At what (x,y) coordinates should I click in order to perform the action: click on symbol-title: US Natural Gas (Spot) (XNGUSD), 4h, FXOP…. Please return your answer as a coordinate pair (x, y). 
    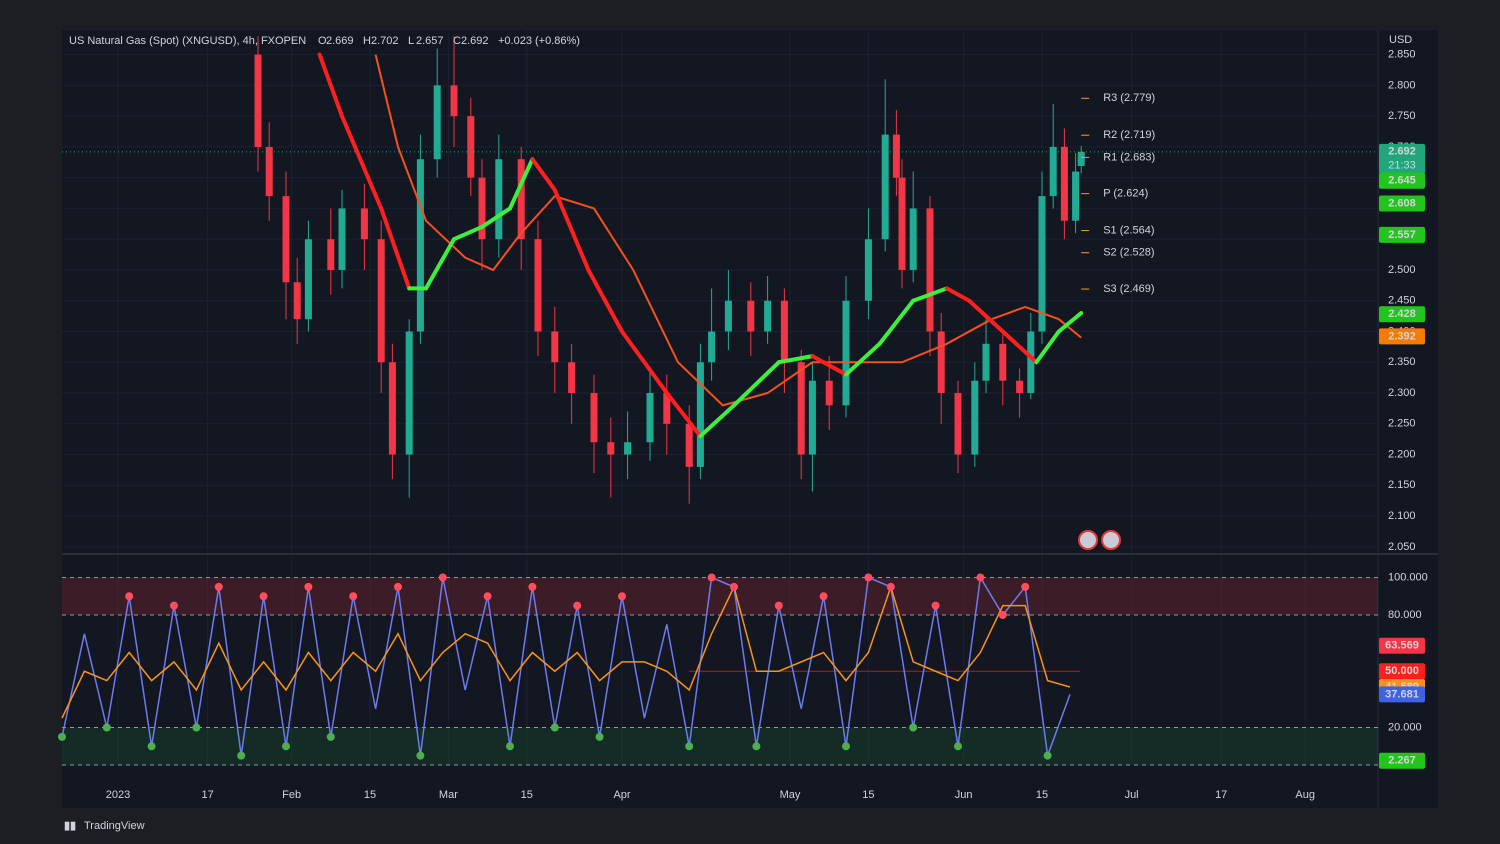
    Looking at the image, I should click on (187, 41).